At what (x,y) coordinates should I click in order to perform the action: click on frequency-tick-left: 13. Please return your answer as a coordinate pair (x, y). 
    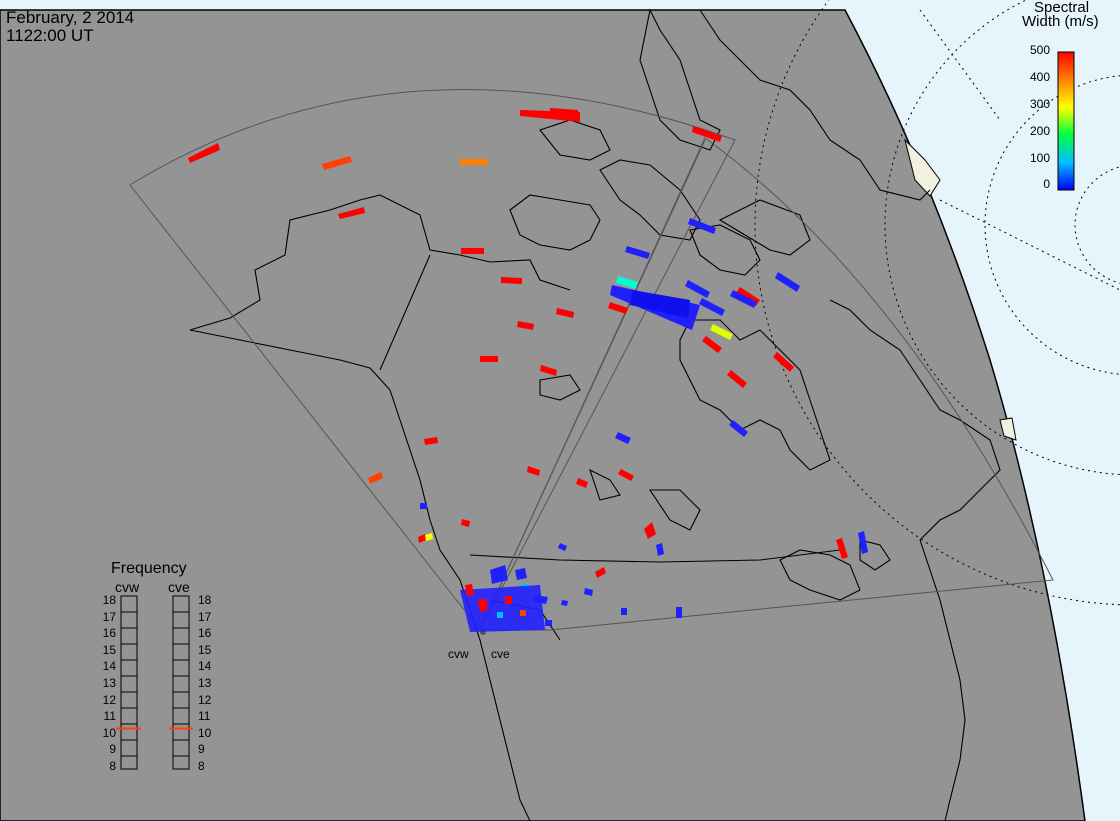
    Looking at the image, I should click on (109, 683).